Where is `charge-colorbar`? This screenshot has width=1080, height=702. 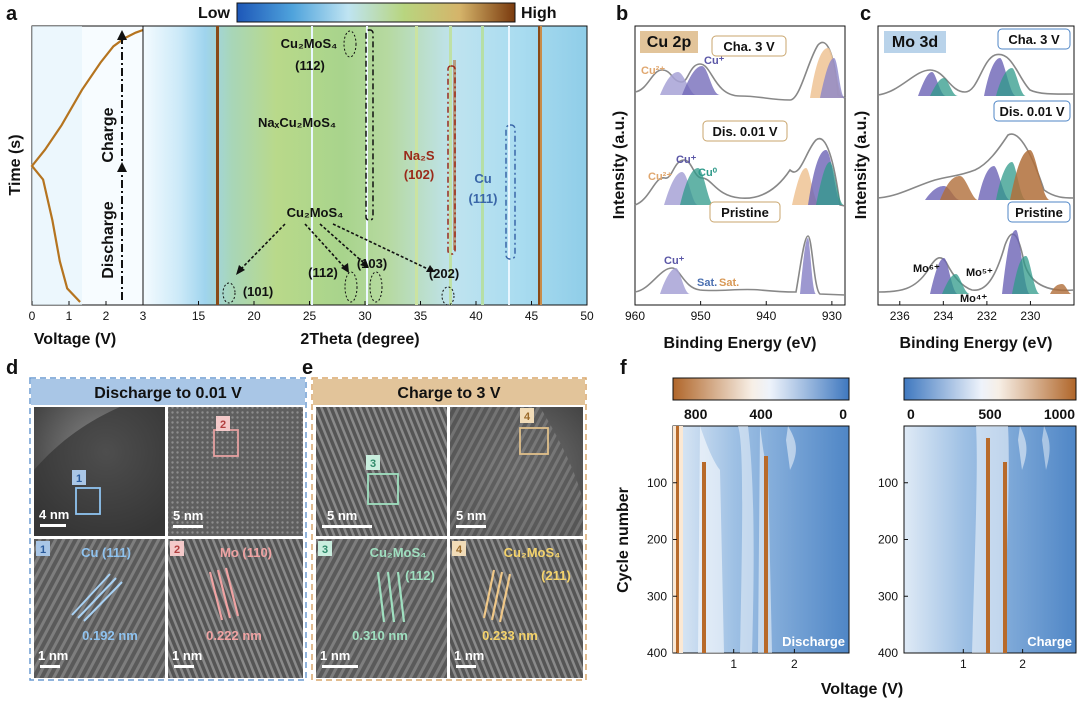 charge-colorbar is located at coordinates (990, 389).